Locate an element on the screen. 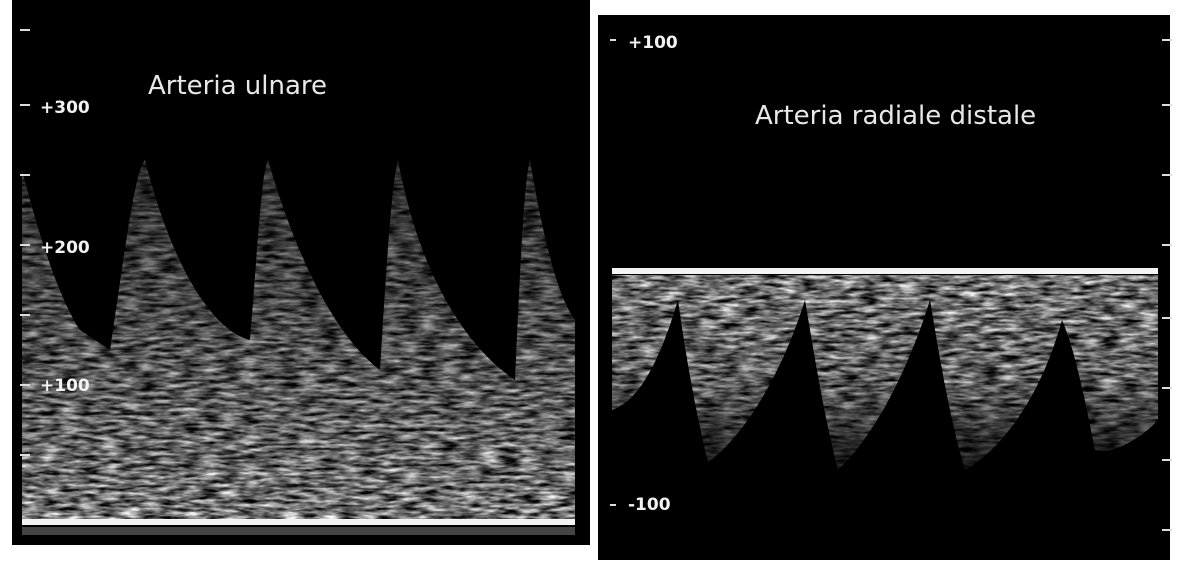 Image resolution: width=1179 pixels, height=565 pixels. scale-label: +200 is located at coordinates (65, 248).